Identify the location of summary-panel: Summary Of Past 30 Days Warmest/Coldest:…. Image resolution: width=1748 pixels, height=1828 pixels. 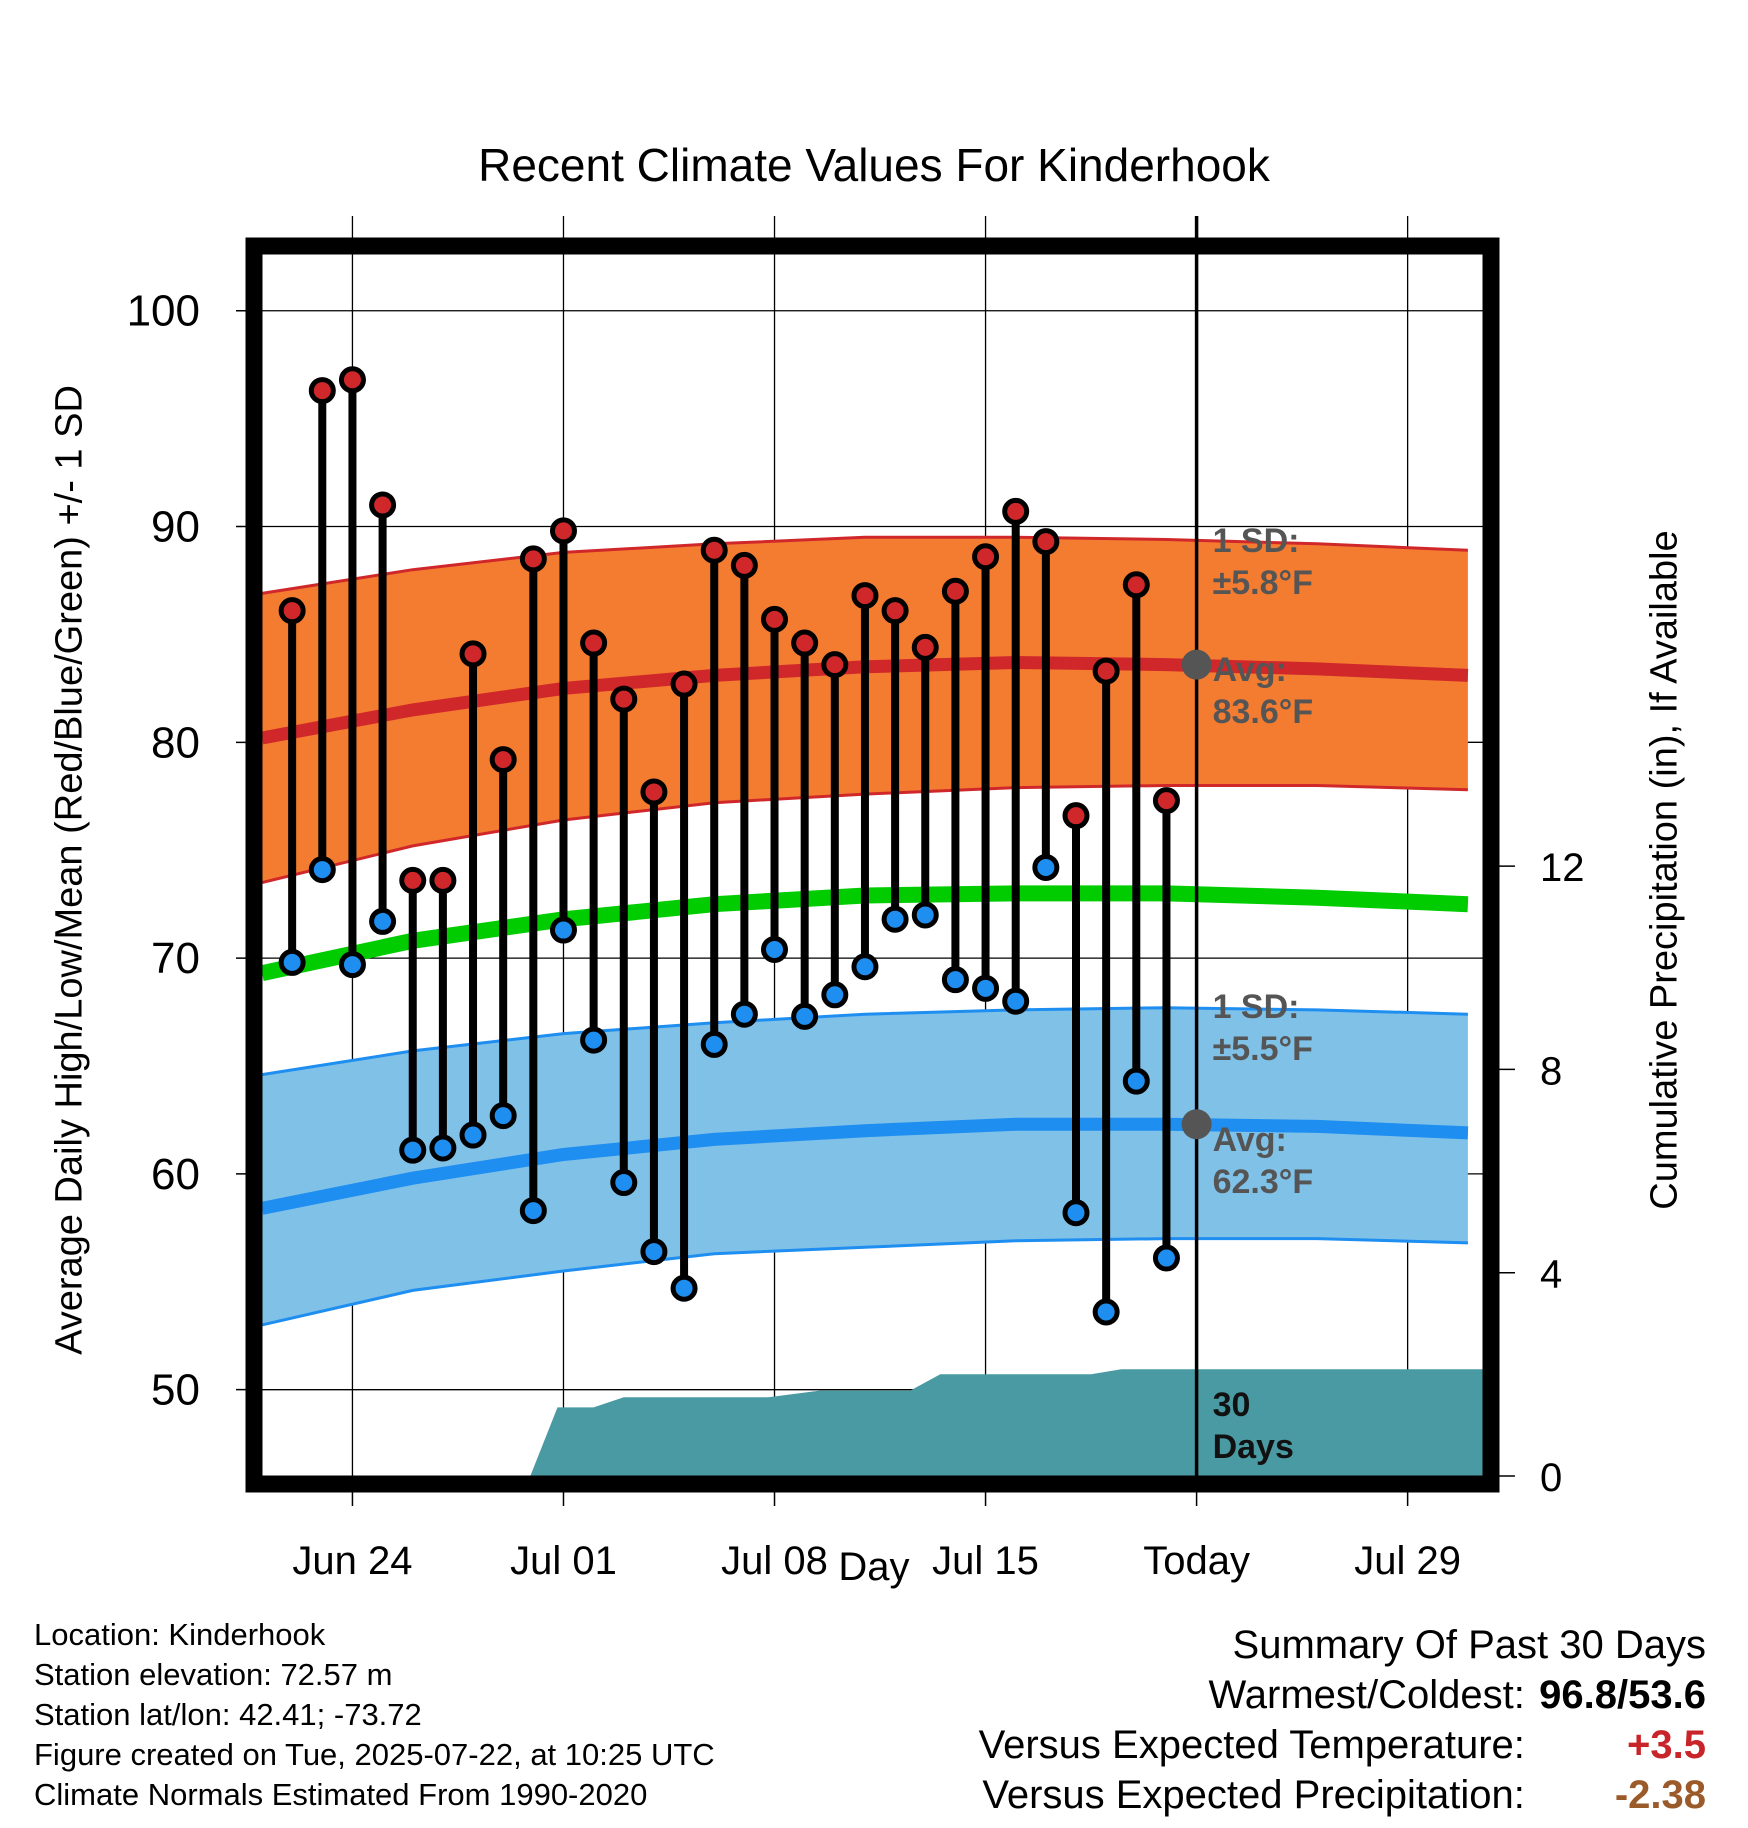
(1342, 1720).